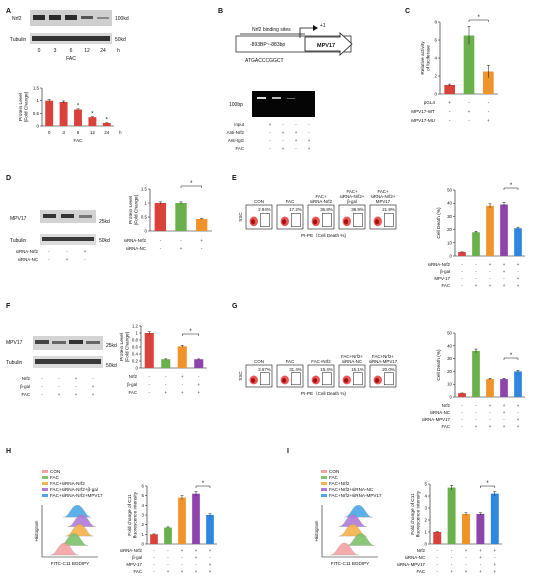  Describe the element at coordinates (17, 19) in the screenshot. I see `blot-a-protein-label: Nrf2` at that location.